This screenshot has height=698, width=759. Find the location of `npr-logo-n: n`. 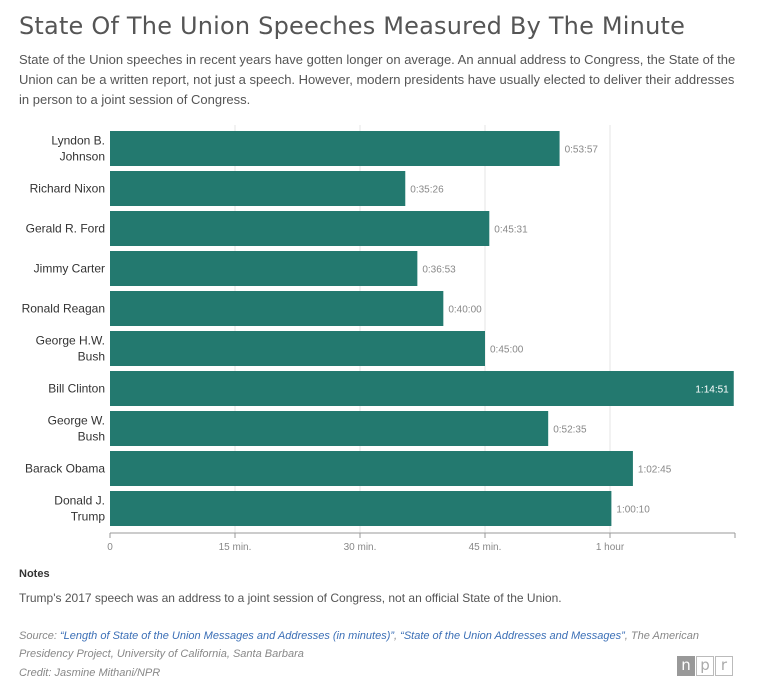

npr-logo-n: n is located at coordinates (686, 666).